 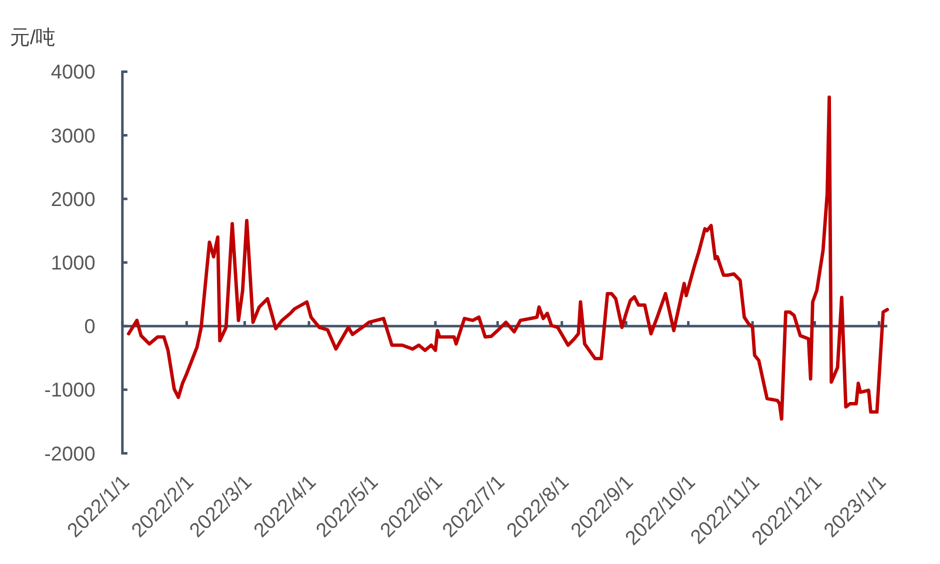 What do you see at coordinates (70, 454) in the screenshot?
I see `y-tick-label: -2000` at bounding box center [70, 454].